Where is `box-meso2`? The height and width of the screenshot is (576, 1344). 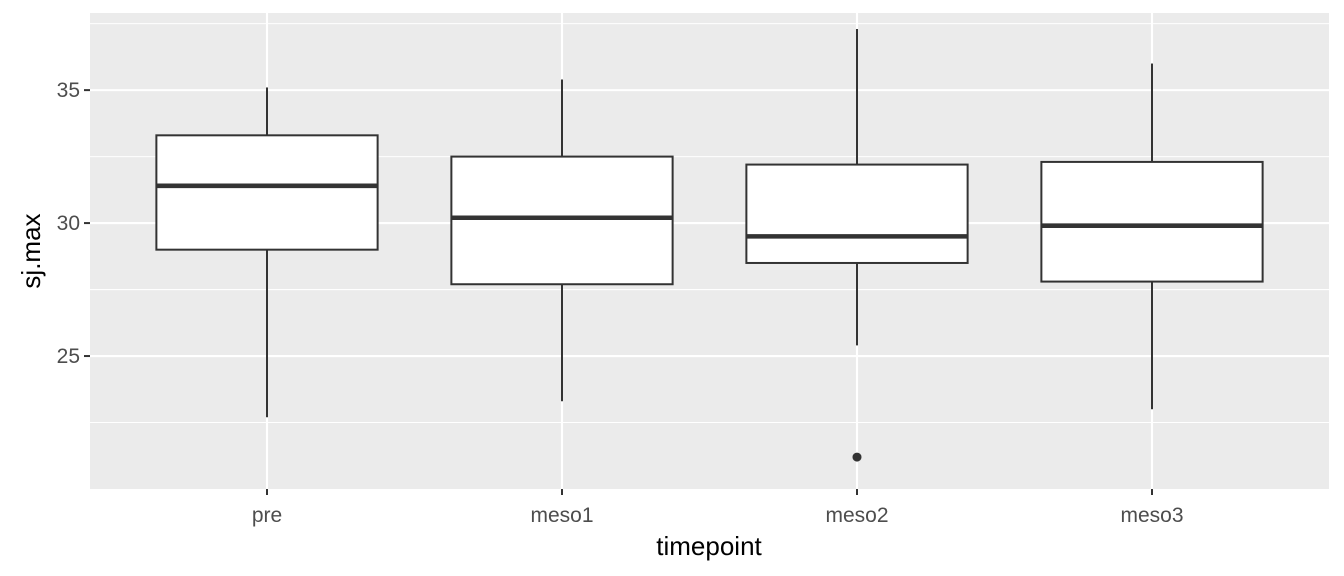
box-meso2 is located at coordinates (857, 245).